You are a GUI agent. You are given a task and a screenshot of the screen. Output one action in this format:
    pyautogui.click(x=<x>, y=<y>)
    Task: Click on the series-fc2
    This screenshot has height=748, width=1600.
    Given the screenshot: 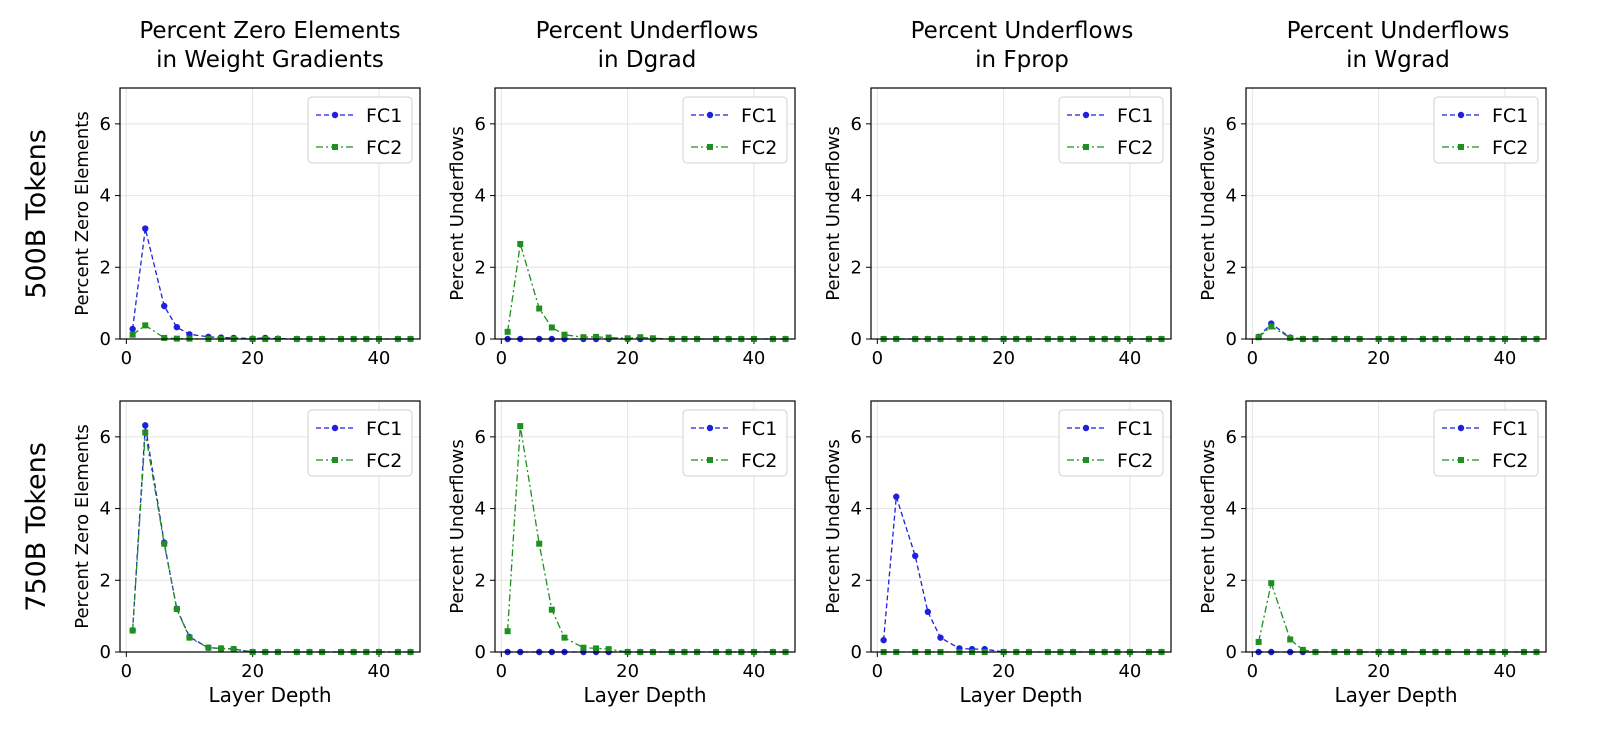 What is the action you would take?
    pyautogui.click(x=646, y=291)
    